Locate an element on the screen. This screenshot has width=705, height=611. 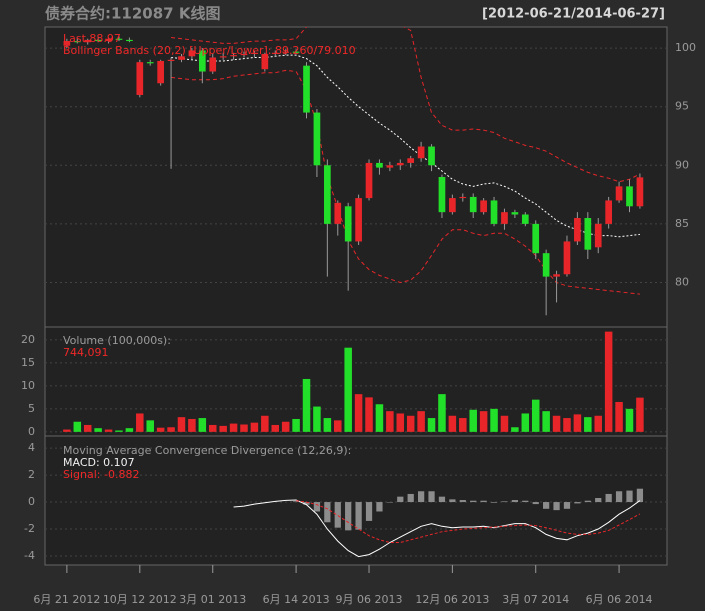
y-tick-label: 0 is located at coordinates (31, 431).